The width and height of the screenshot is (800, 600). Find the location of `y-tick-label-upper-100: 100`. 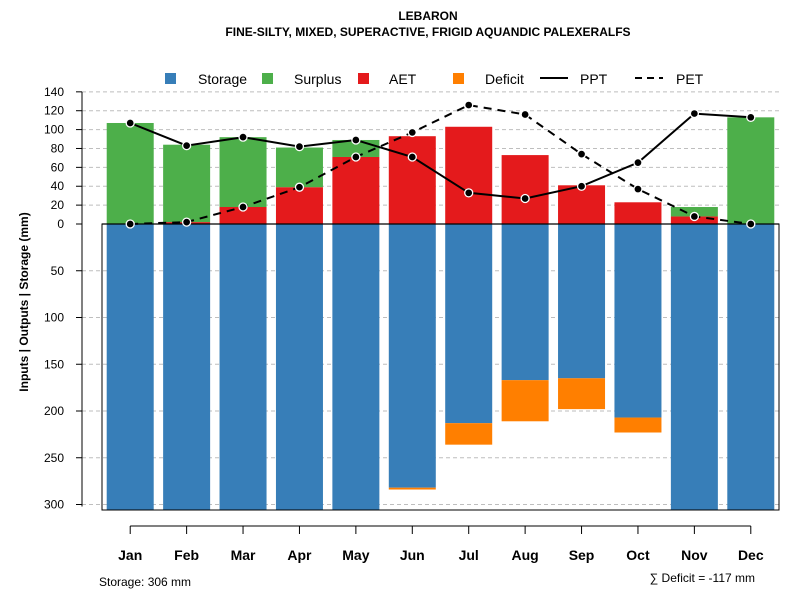

y-tick-label-upper-100: 100 is located at coordinates (54, 130).